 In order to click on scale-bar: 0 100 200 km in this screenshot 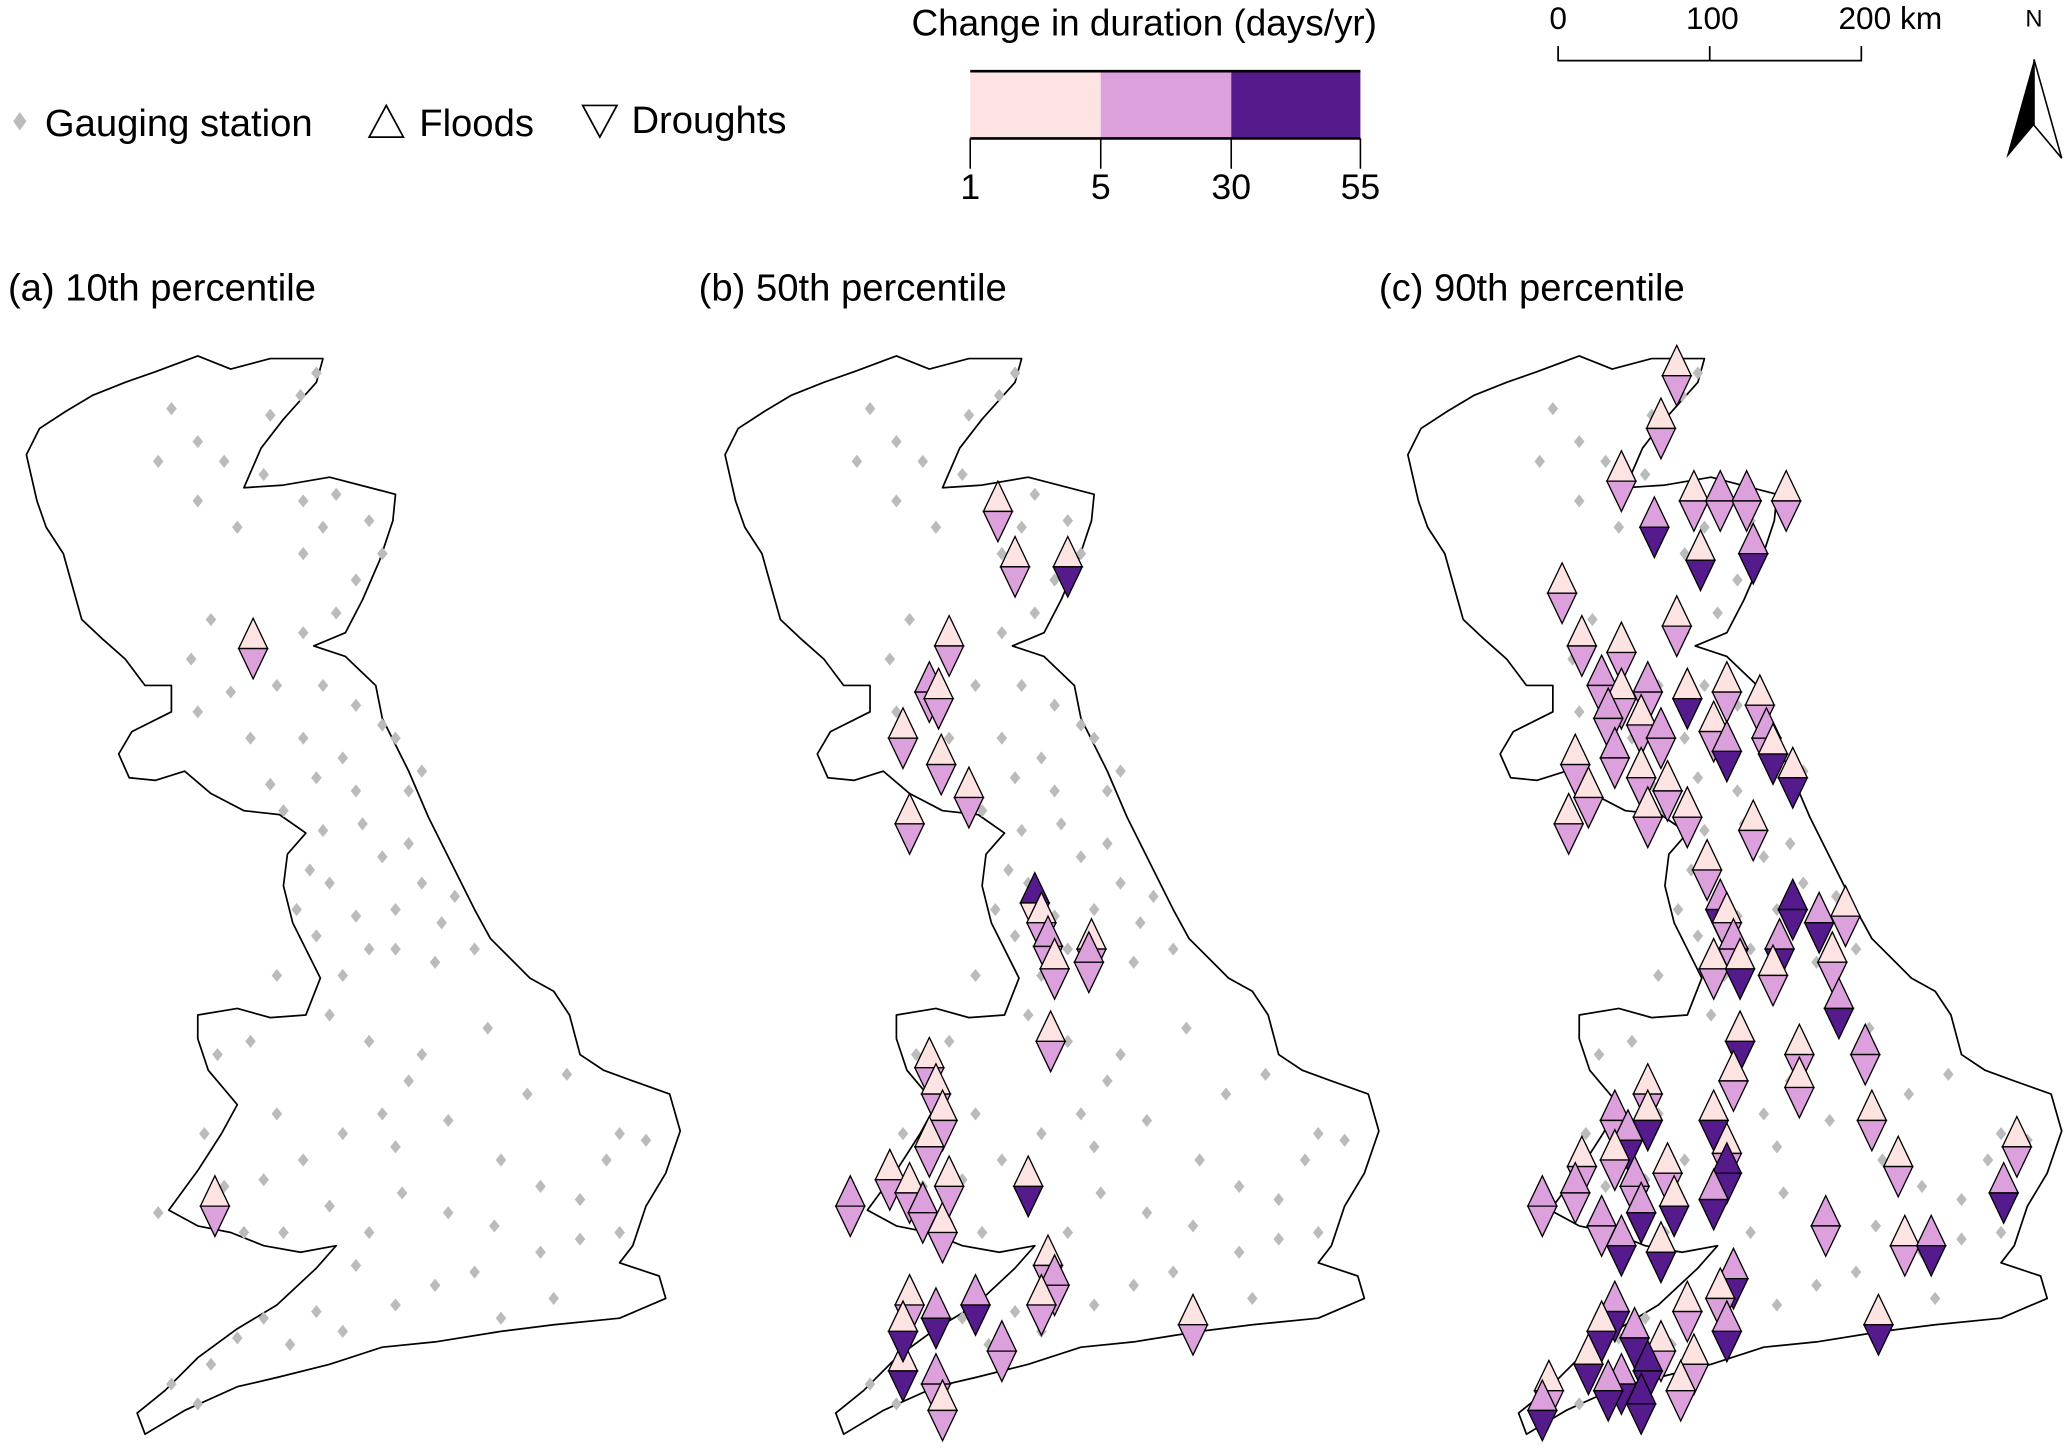, I will do `click(1745, 31)`.